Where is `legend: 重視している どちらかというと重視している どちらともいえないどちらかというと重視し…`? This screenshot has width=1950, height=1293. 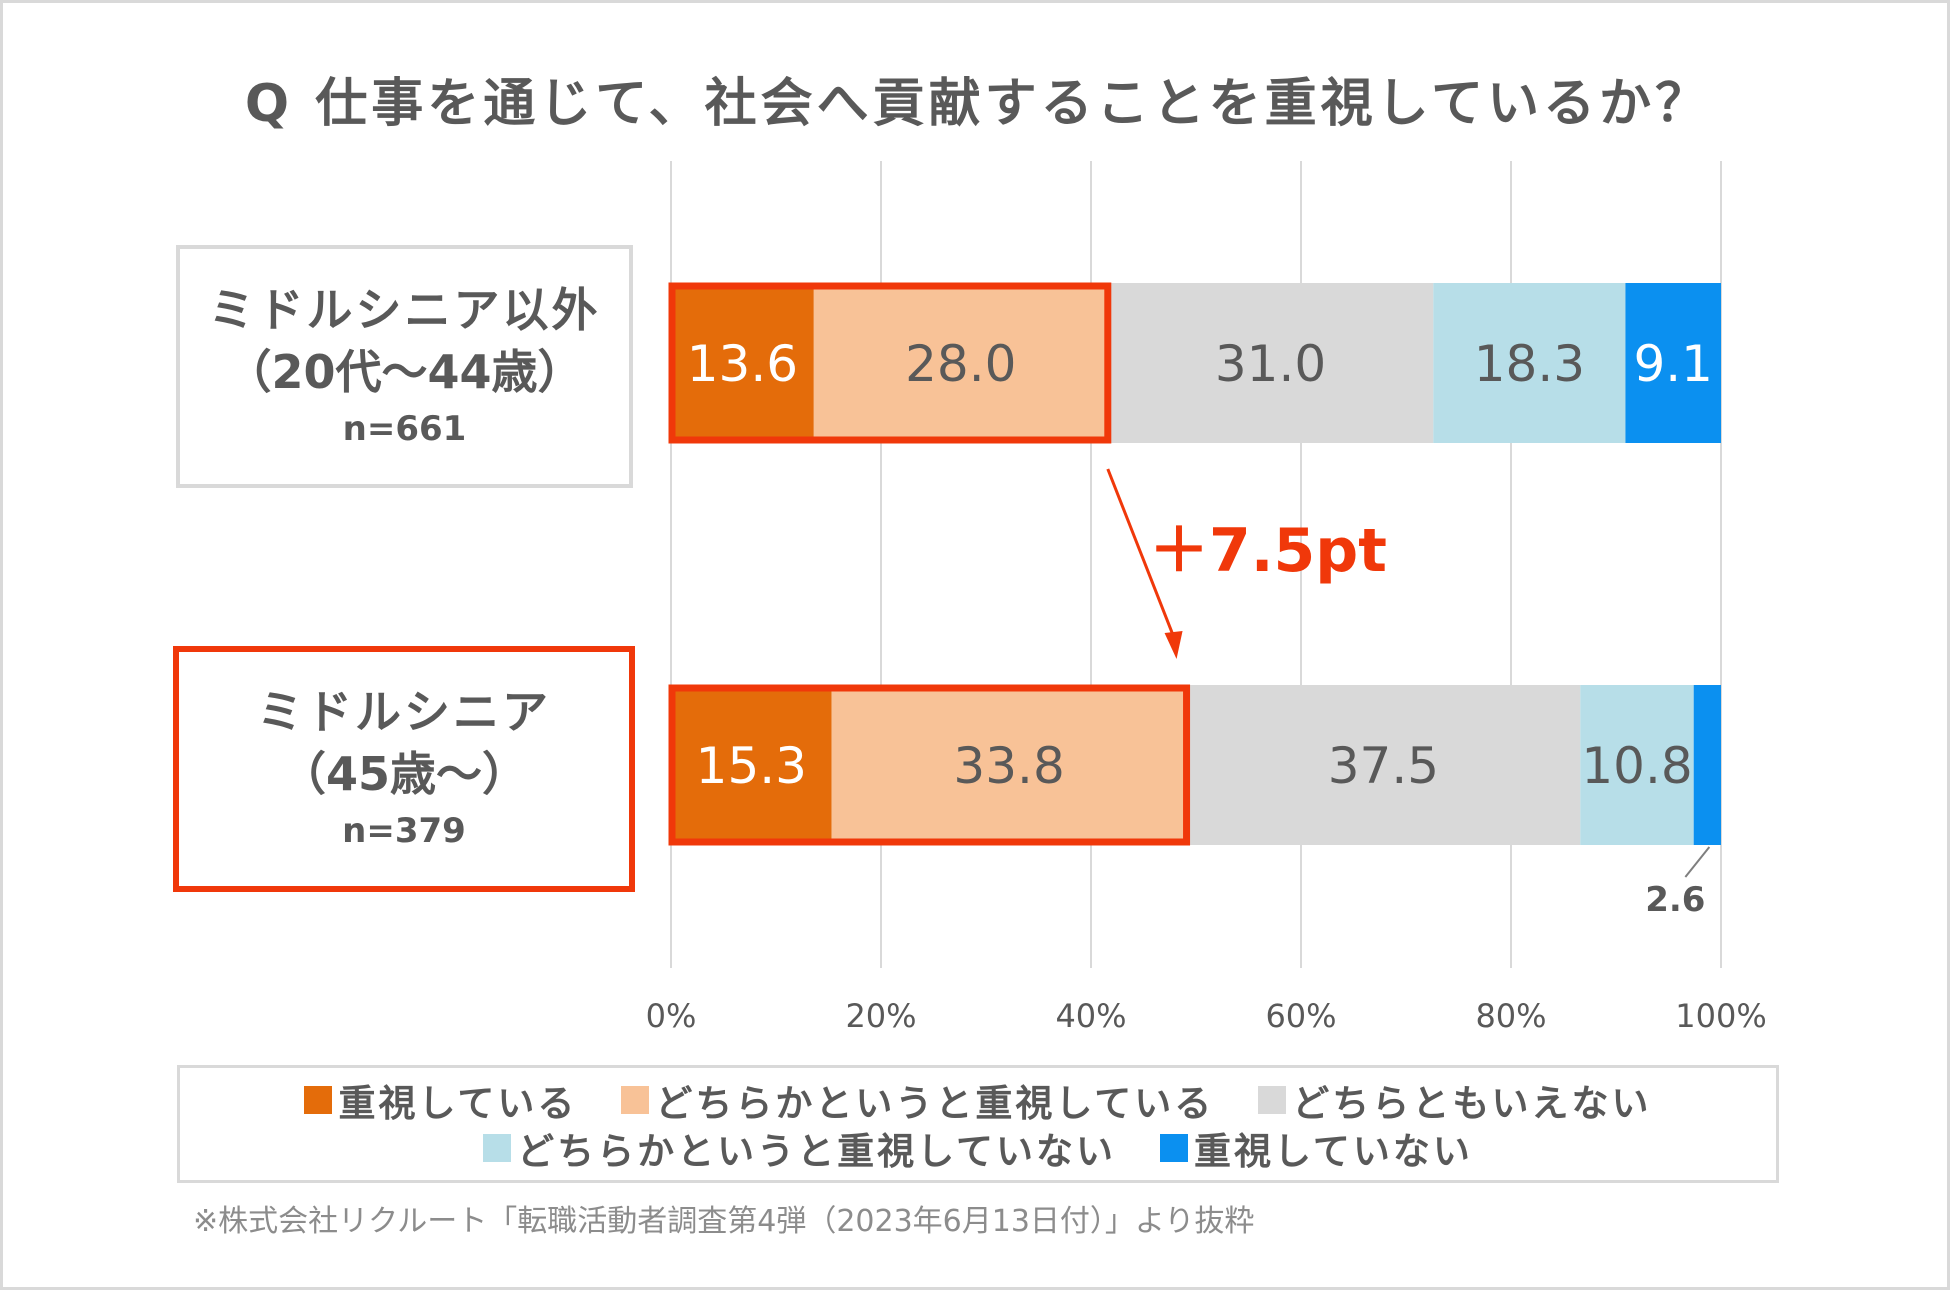
legend: 重視している どちらかというと重視している どちらともいえないどちらかというと重視し… is located at coordinates (978, 1124).